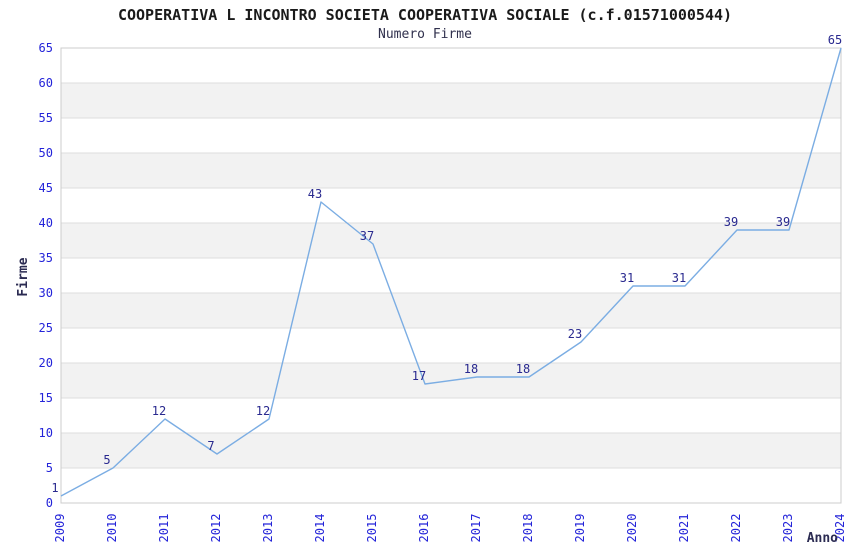  Describe the element at coordinates (54, 488) in the screenshot. I see `point-label: 1` at that location.